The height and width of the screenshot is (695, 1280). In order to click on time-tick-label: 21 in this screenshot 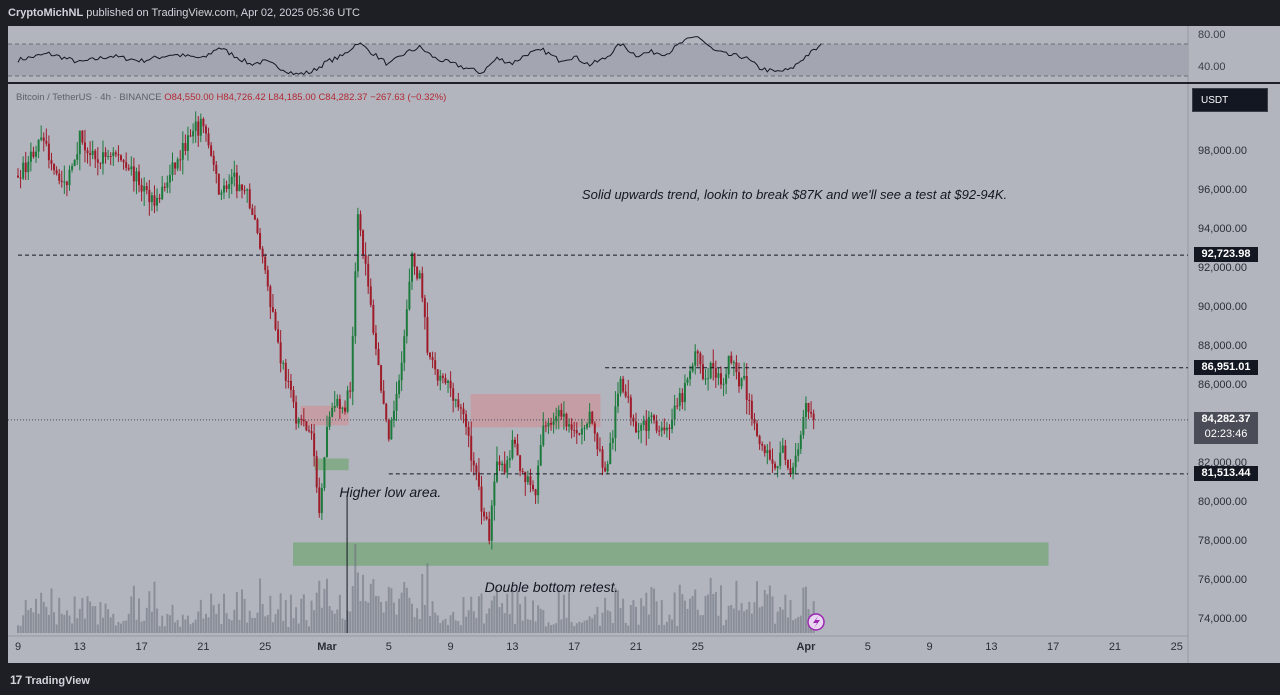, I will do `click(203, 647)`.